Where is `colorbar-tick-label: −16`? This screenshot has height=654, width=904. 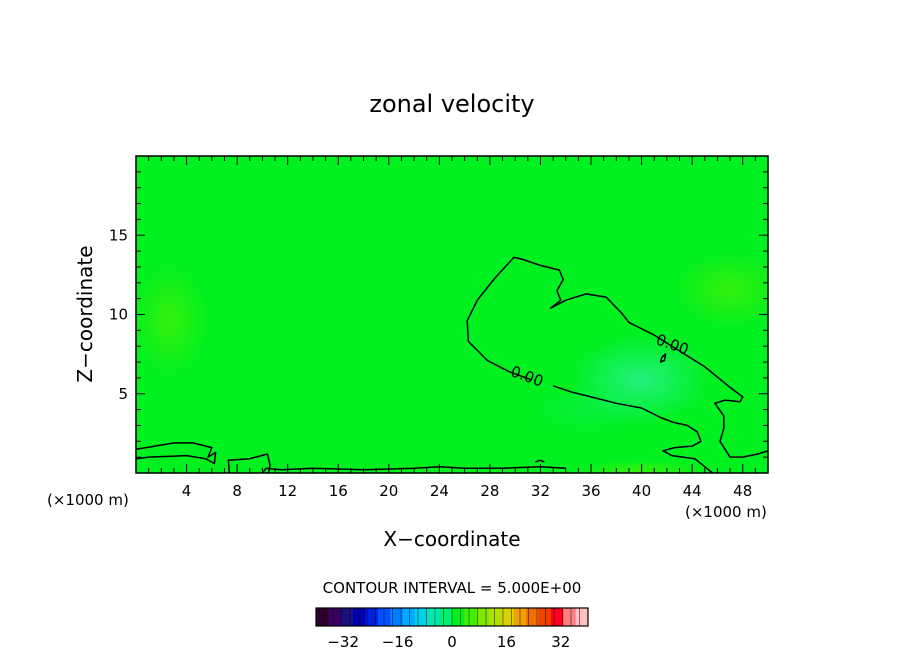
colorbar-tick-label: −16 is located at coordinates (398, 642).